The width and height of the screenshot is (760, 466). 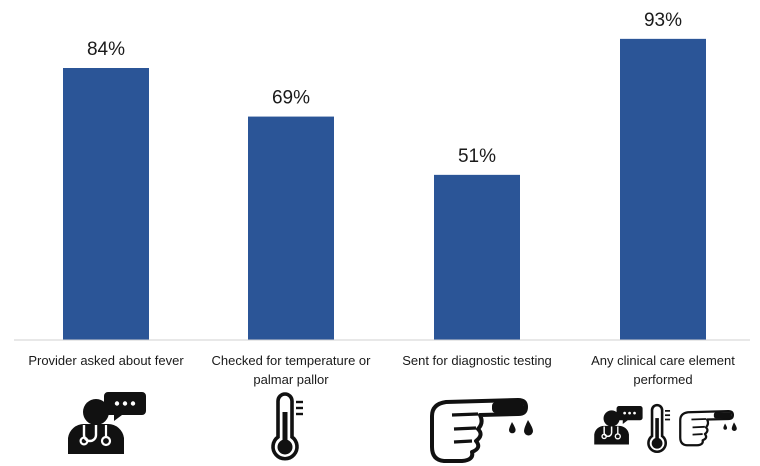 I want to click on value-label-3: 93%, so click(x=663, y=20).